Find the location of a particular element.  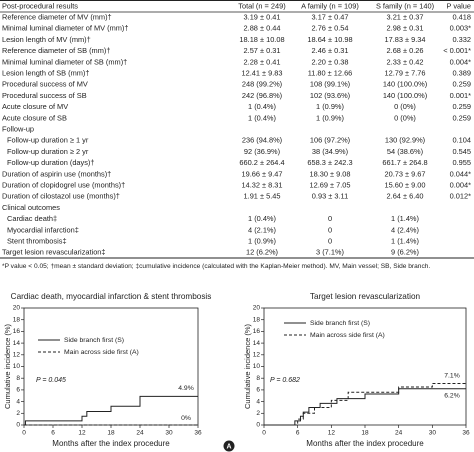

table-cell: 12.41 ± 9.83 is located at coordinates (261, 72).